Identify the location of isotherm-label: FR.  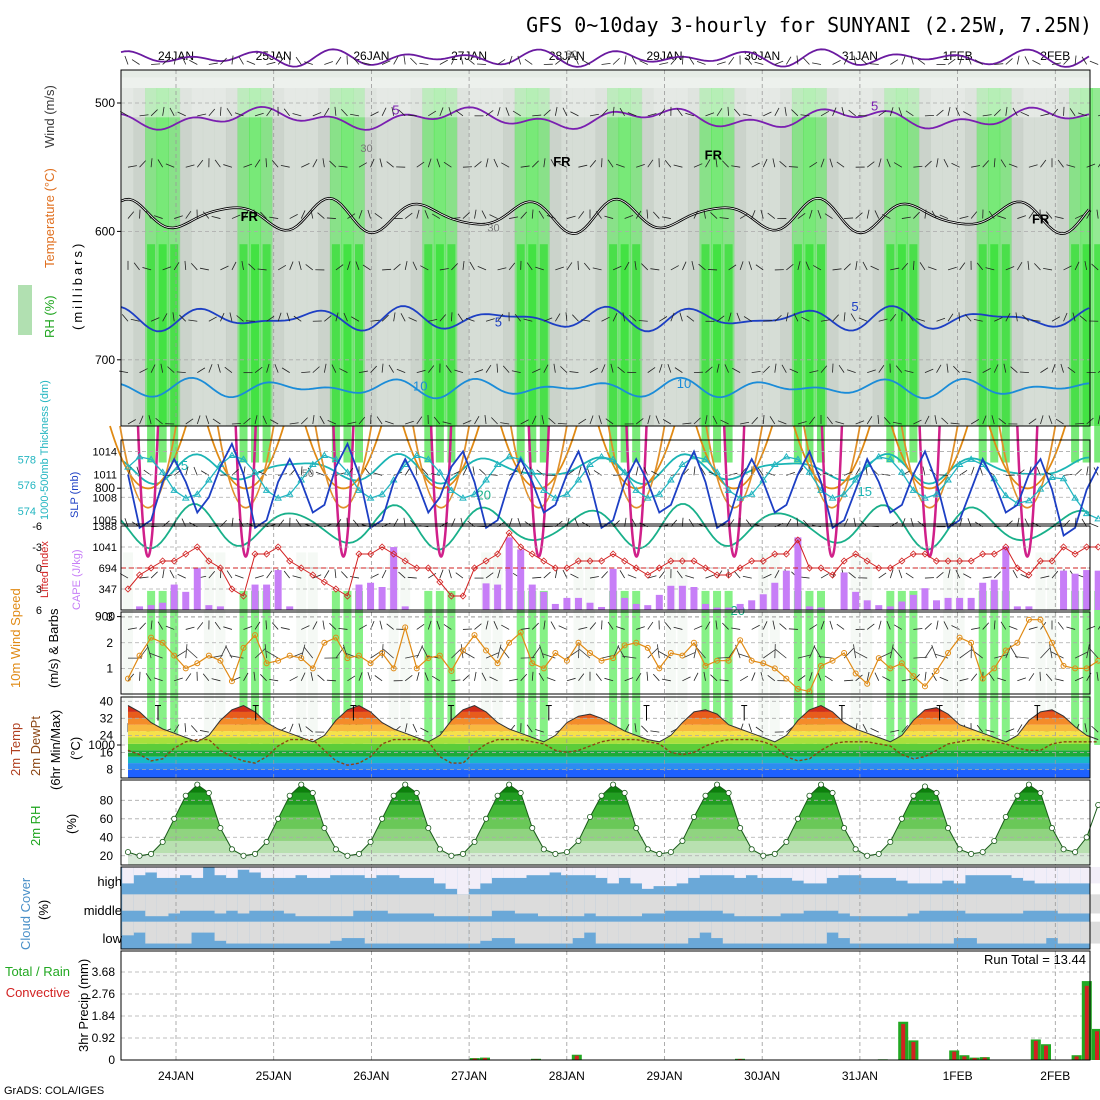
(250, 216).